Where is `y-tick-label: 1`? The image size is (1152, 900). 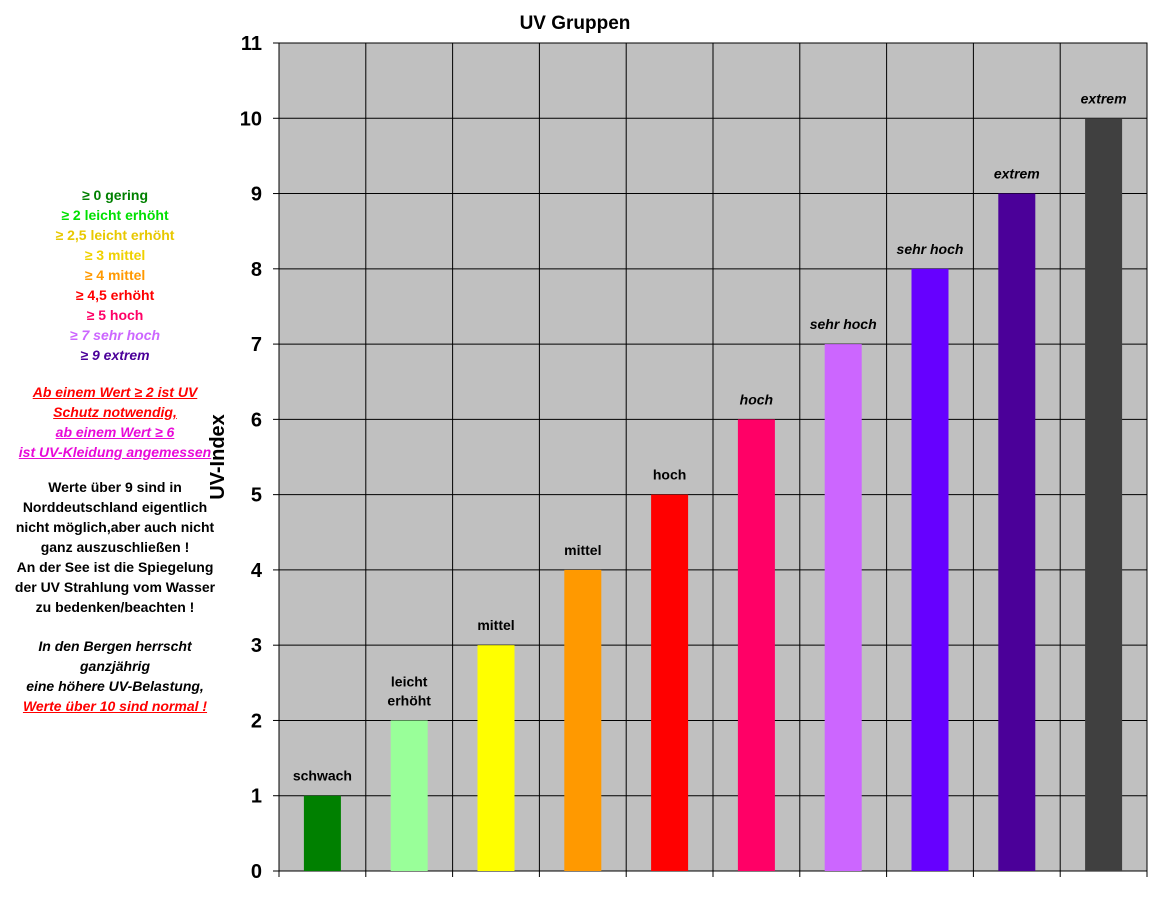
y-tick-label: 1 is located at coordinates (256, 797).